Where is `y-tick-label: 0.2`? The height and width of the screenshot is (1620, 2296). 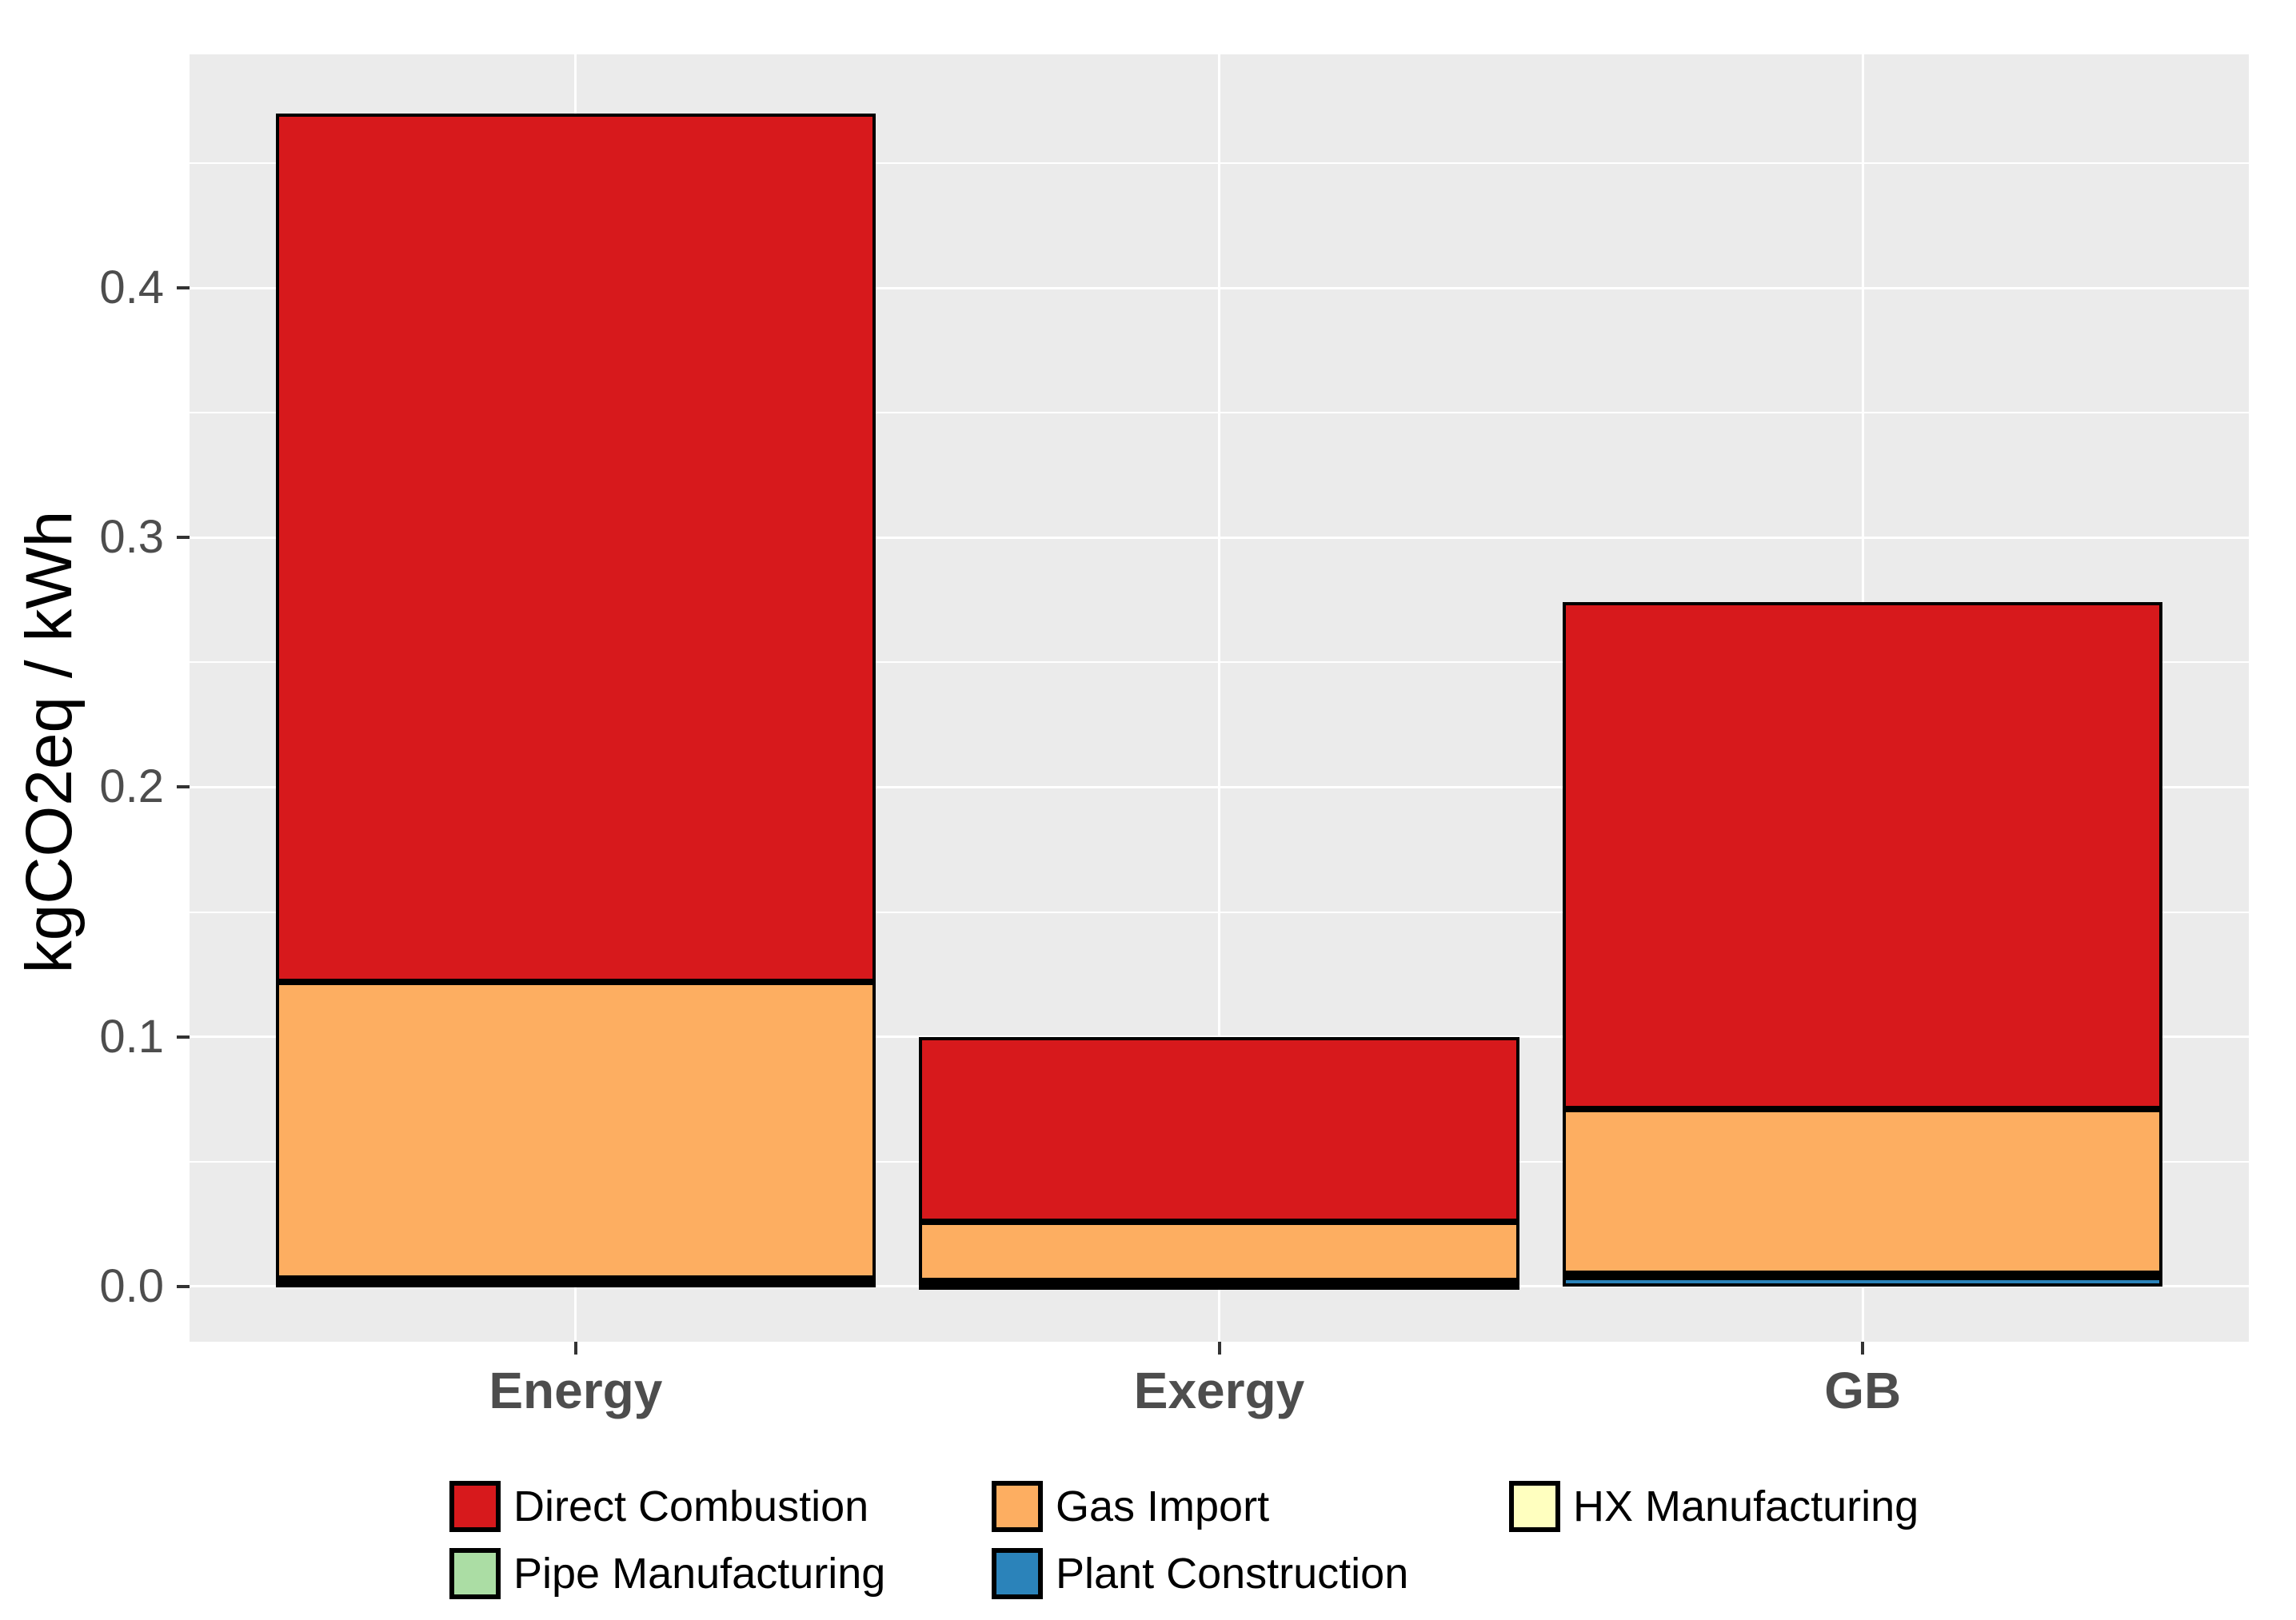 y-tick-label: 0.2 is located at coordinates (131, 787).